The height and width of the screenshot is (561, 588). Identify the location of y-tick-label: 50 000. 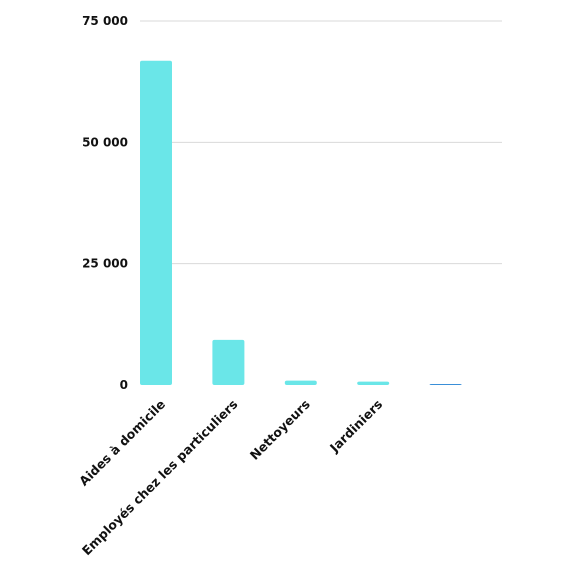
(105, 142).